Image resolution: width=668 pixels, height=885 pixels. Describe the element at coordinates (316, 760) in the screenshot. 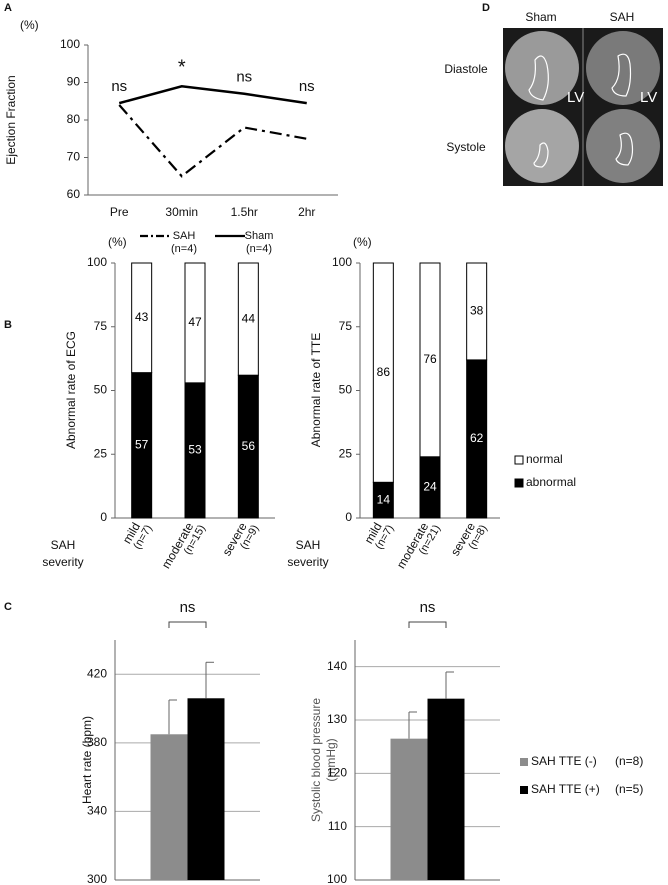

I see `y-axis-label: Systolic blood pressure` at that location.